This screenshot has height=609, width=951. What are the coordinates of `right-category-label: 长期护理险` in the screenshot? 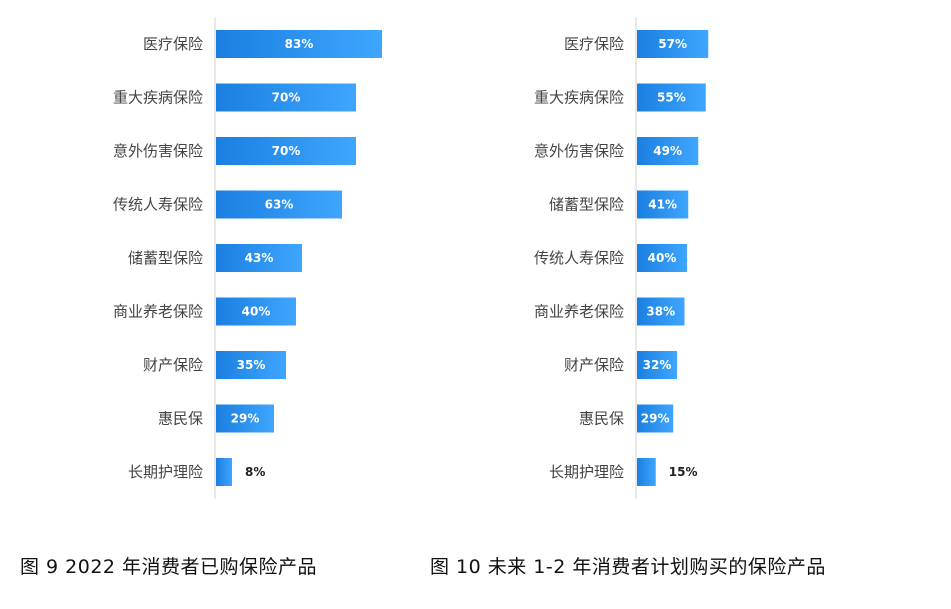 It's located at (586, 472).